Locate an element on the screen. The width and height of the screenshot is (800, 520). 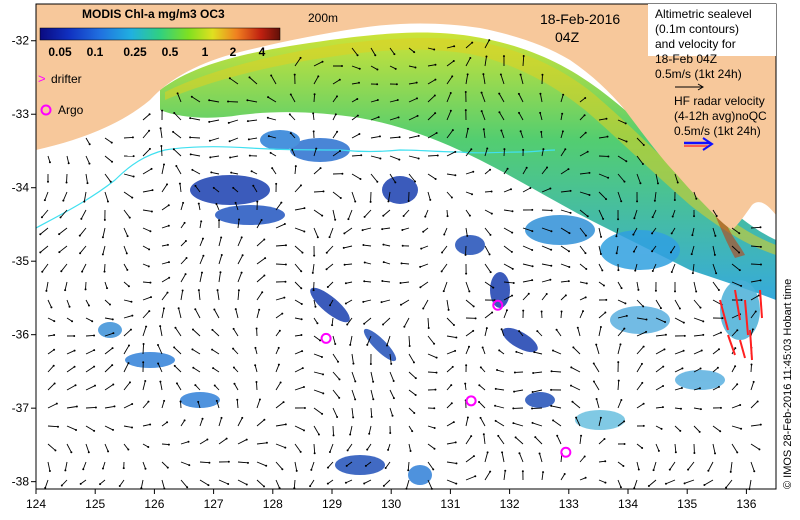
hf-scale-label: 0.5m/s (1kt 24h) is located at coordinates (717, 131).